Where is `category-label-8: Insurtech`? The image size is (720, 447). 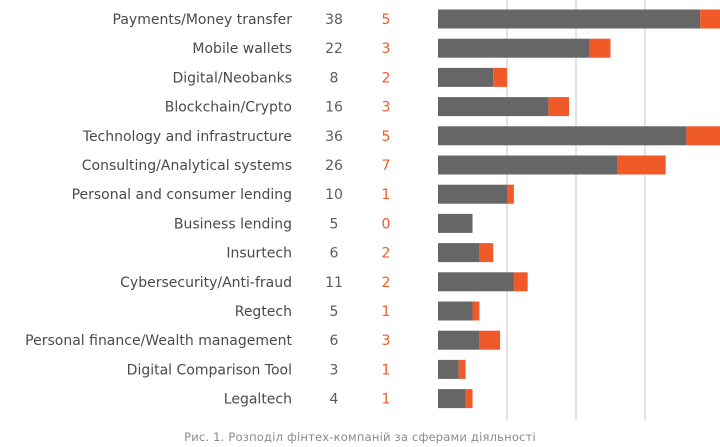 category-label-8: Insurtech is located at coordinates (259, 254).